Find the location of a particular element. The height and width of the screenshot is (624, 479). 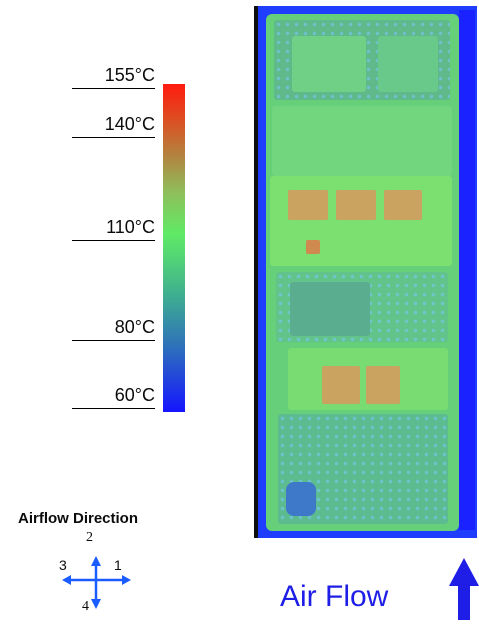

airflow-direction-compass-icon is located at coordinates (96, 582).